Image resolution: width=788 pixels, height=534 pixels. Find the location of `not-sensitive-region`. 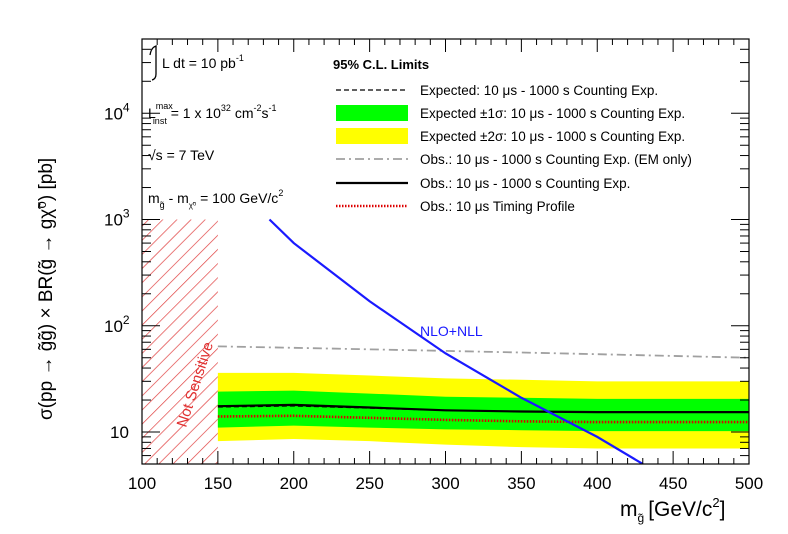

not-sensitive-region is located at coordinates (180, 341).